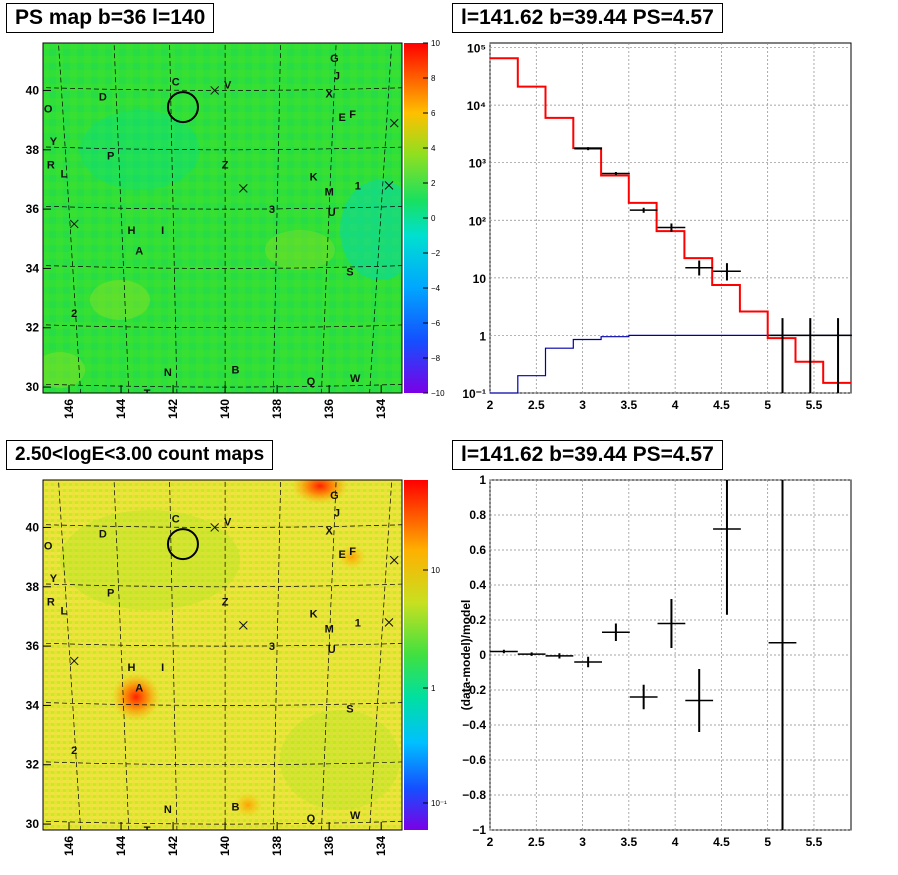 The image size is (898, 875). Describe the element at coordinates (477, 221) in the screenshot. I see `spectrum-y-tick-label: 10²` at that location.